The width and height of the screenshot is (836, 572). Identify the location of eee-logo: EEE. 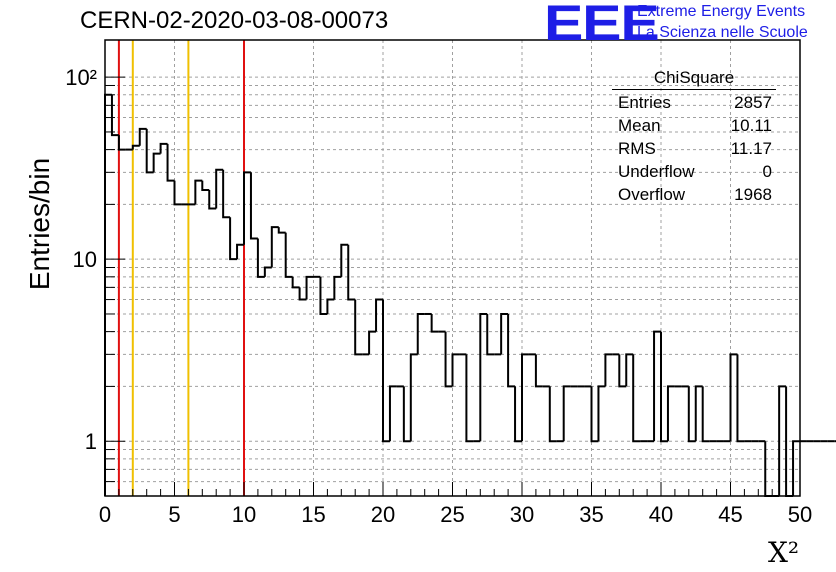
(602, 25).